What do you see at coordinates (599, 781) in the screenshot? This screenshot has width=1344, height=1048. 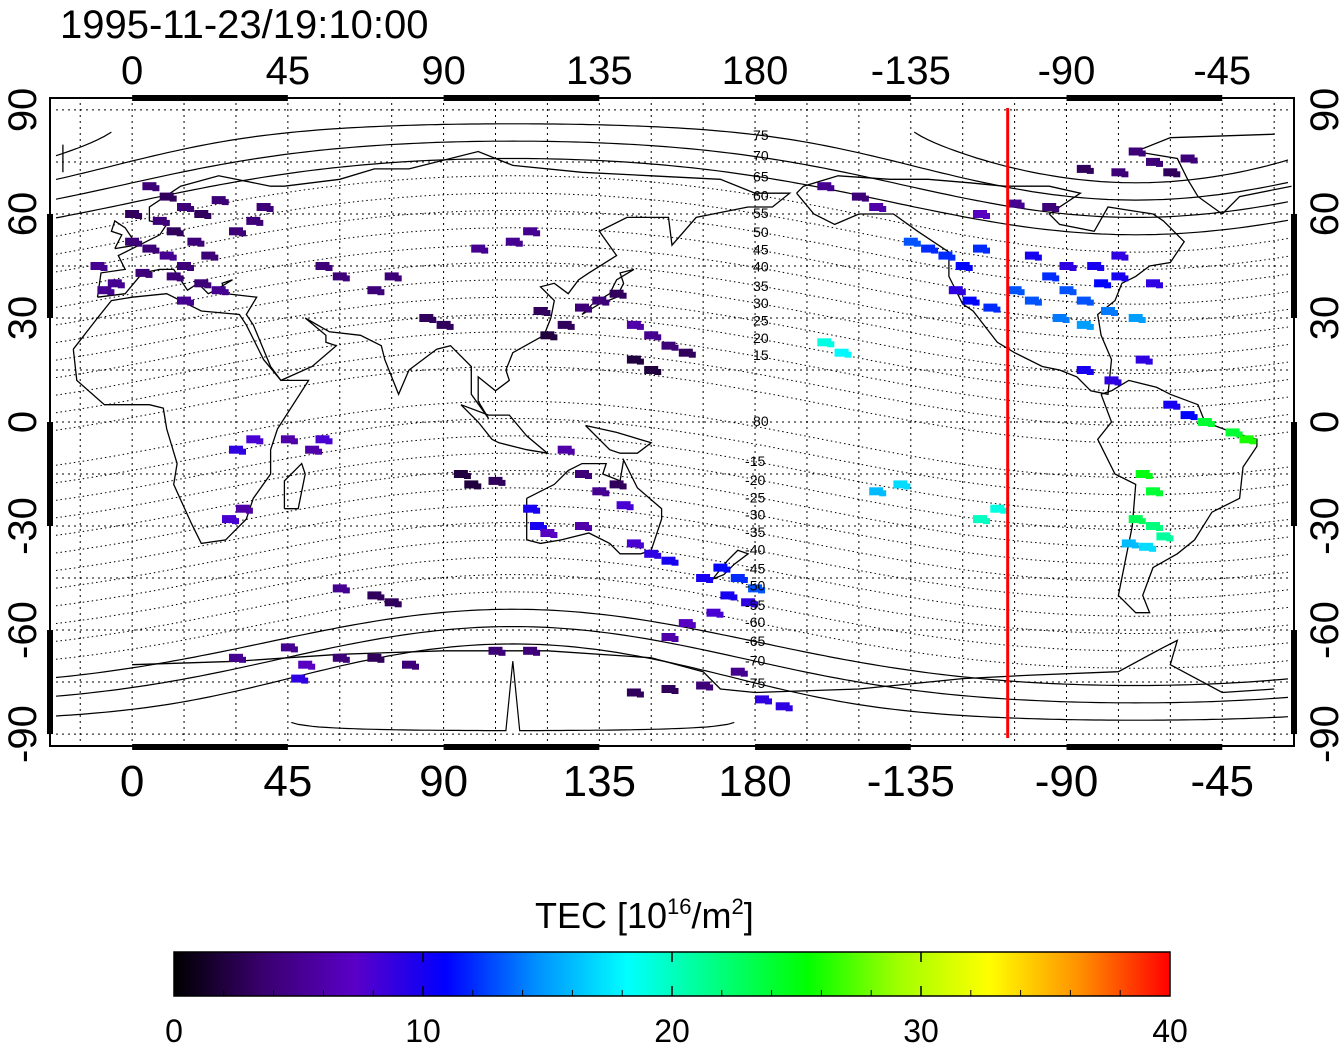 I see `x-tick-label-bottom: 135` at bounding box center [599, 781].